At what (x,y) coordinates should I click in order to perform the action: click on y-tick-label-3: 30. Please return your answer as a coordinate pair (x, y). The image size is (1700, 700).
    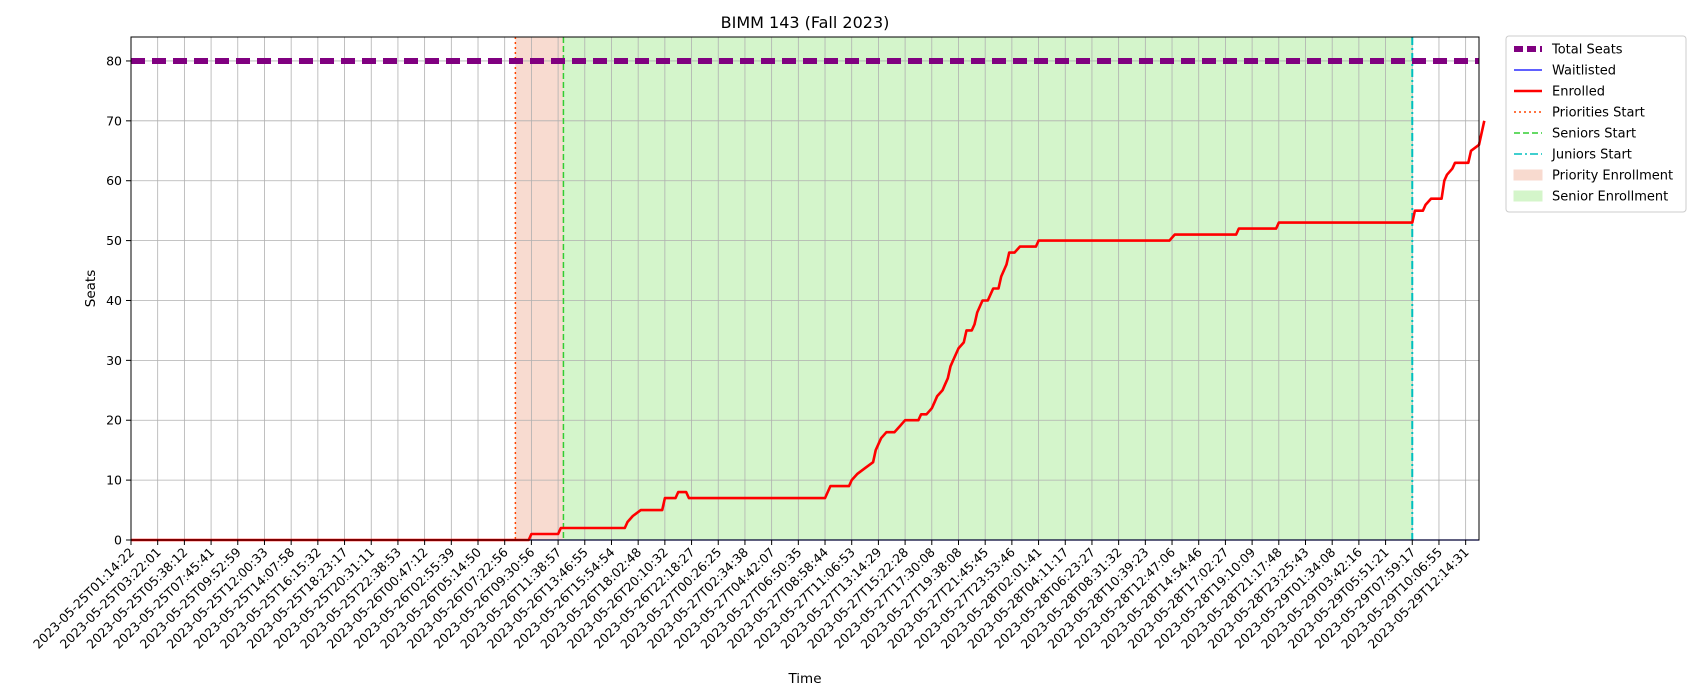
    Looking at the image, I should click on (114, 360).